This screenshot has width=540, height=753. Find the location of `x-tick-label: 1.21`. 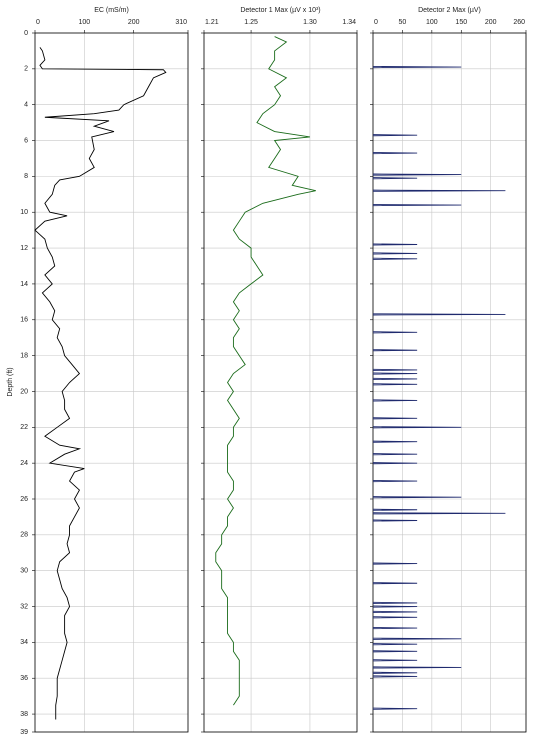

x-tick-label: 1.21 is located at coordinates (212, 22).